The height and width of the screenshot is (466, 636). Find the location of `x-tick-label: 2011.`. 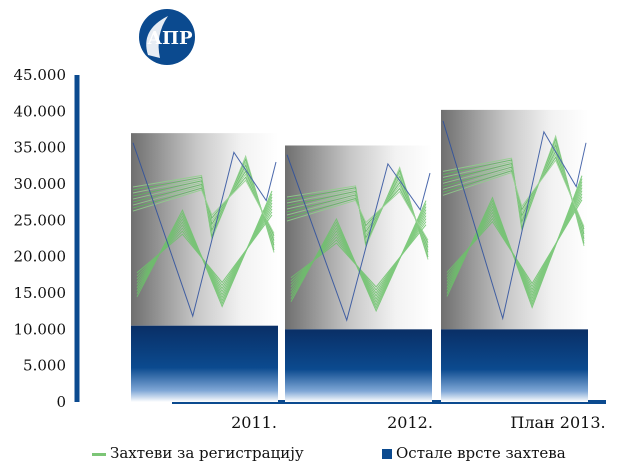

x-tick-label: 2011. is located at coordinates (254, 422).